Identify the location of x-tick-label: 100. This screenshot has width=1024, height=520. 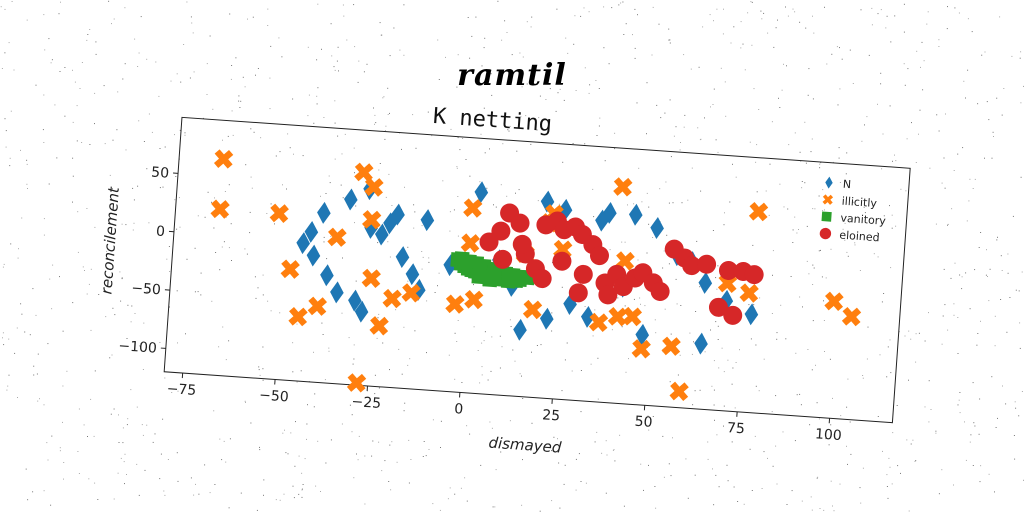
(828, 435).